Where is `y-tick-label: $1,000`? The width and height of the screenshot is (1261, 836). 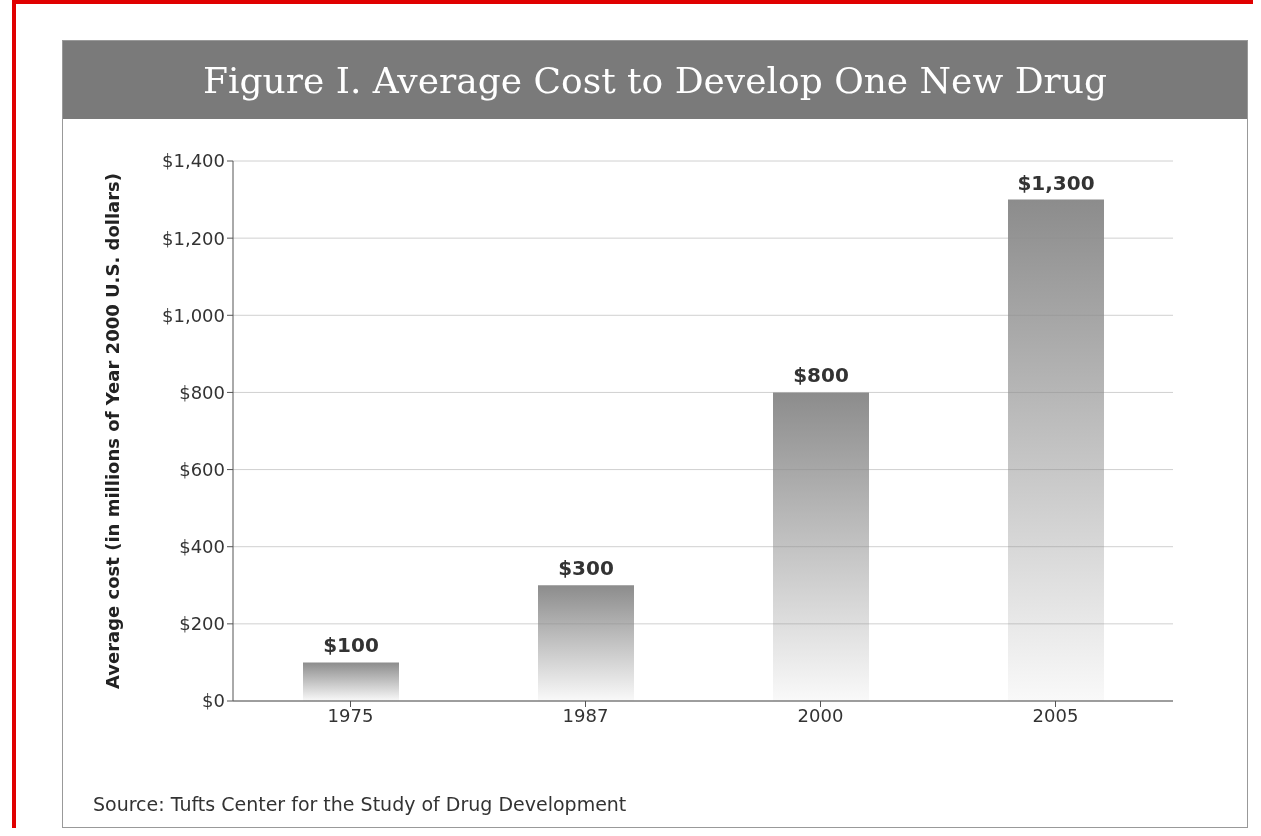
y-tick-label: $1,000 is located at coordinates (193, 315).